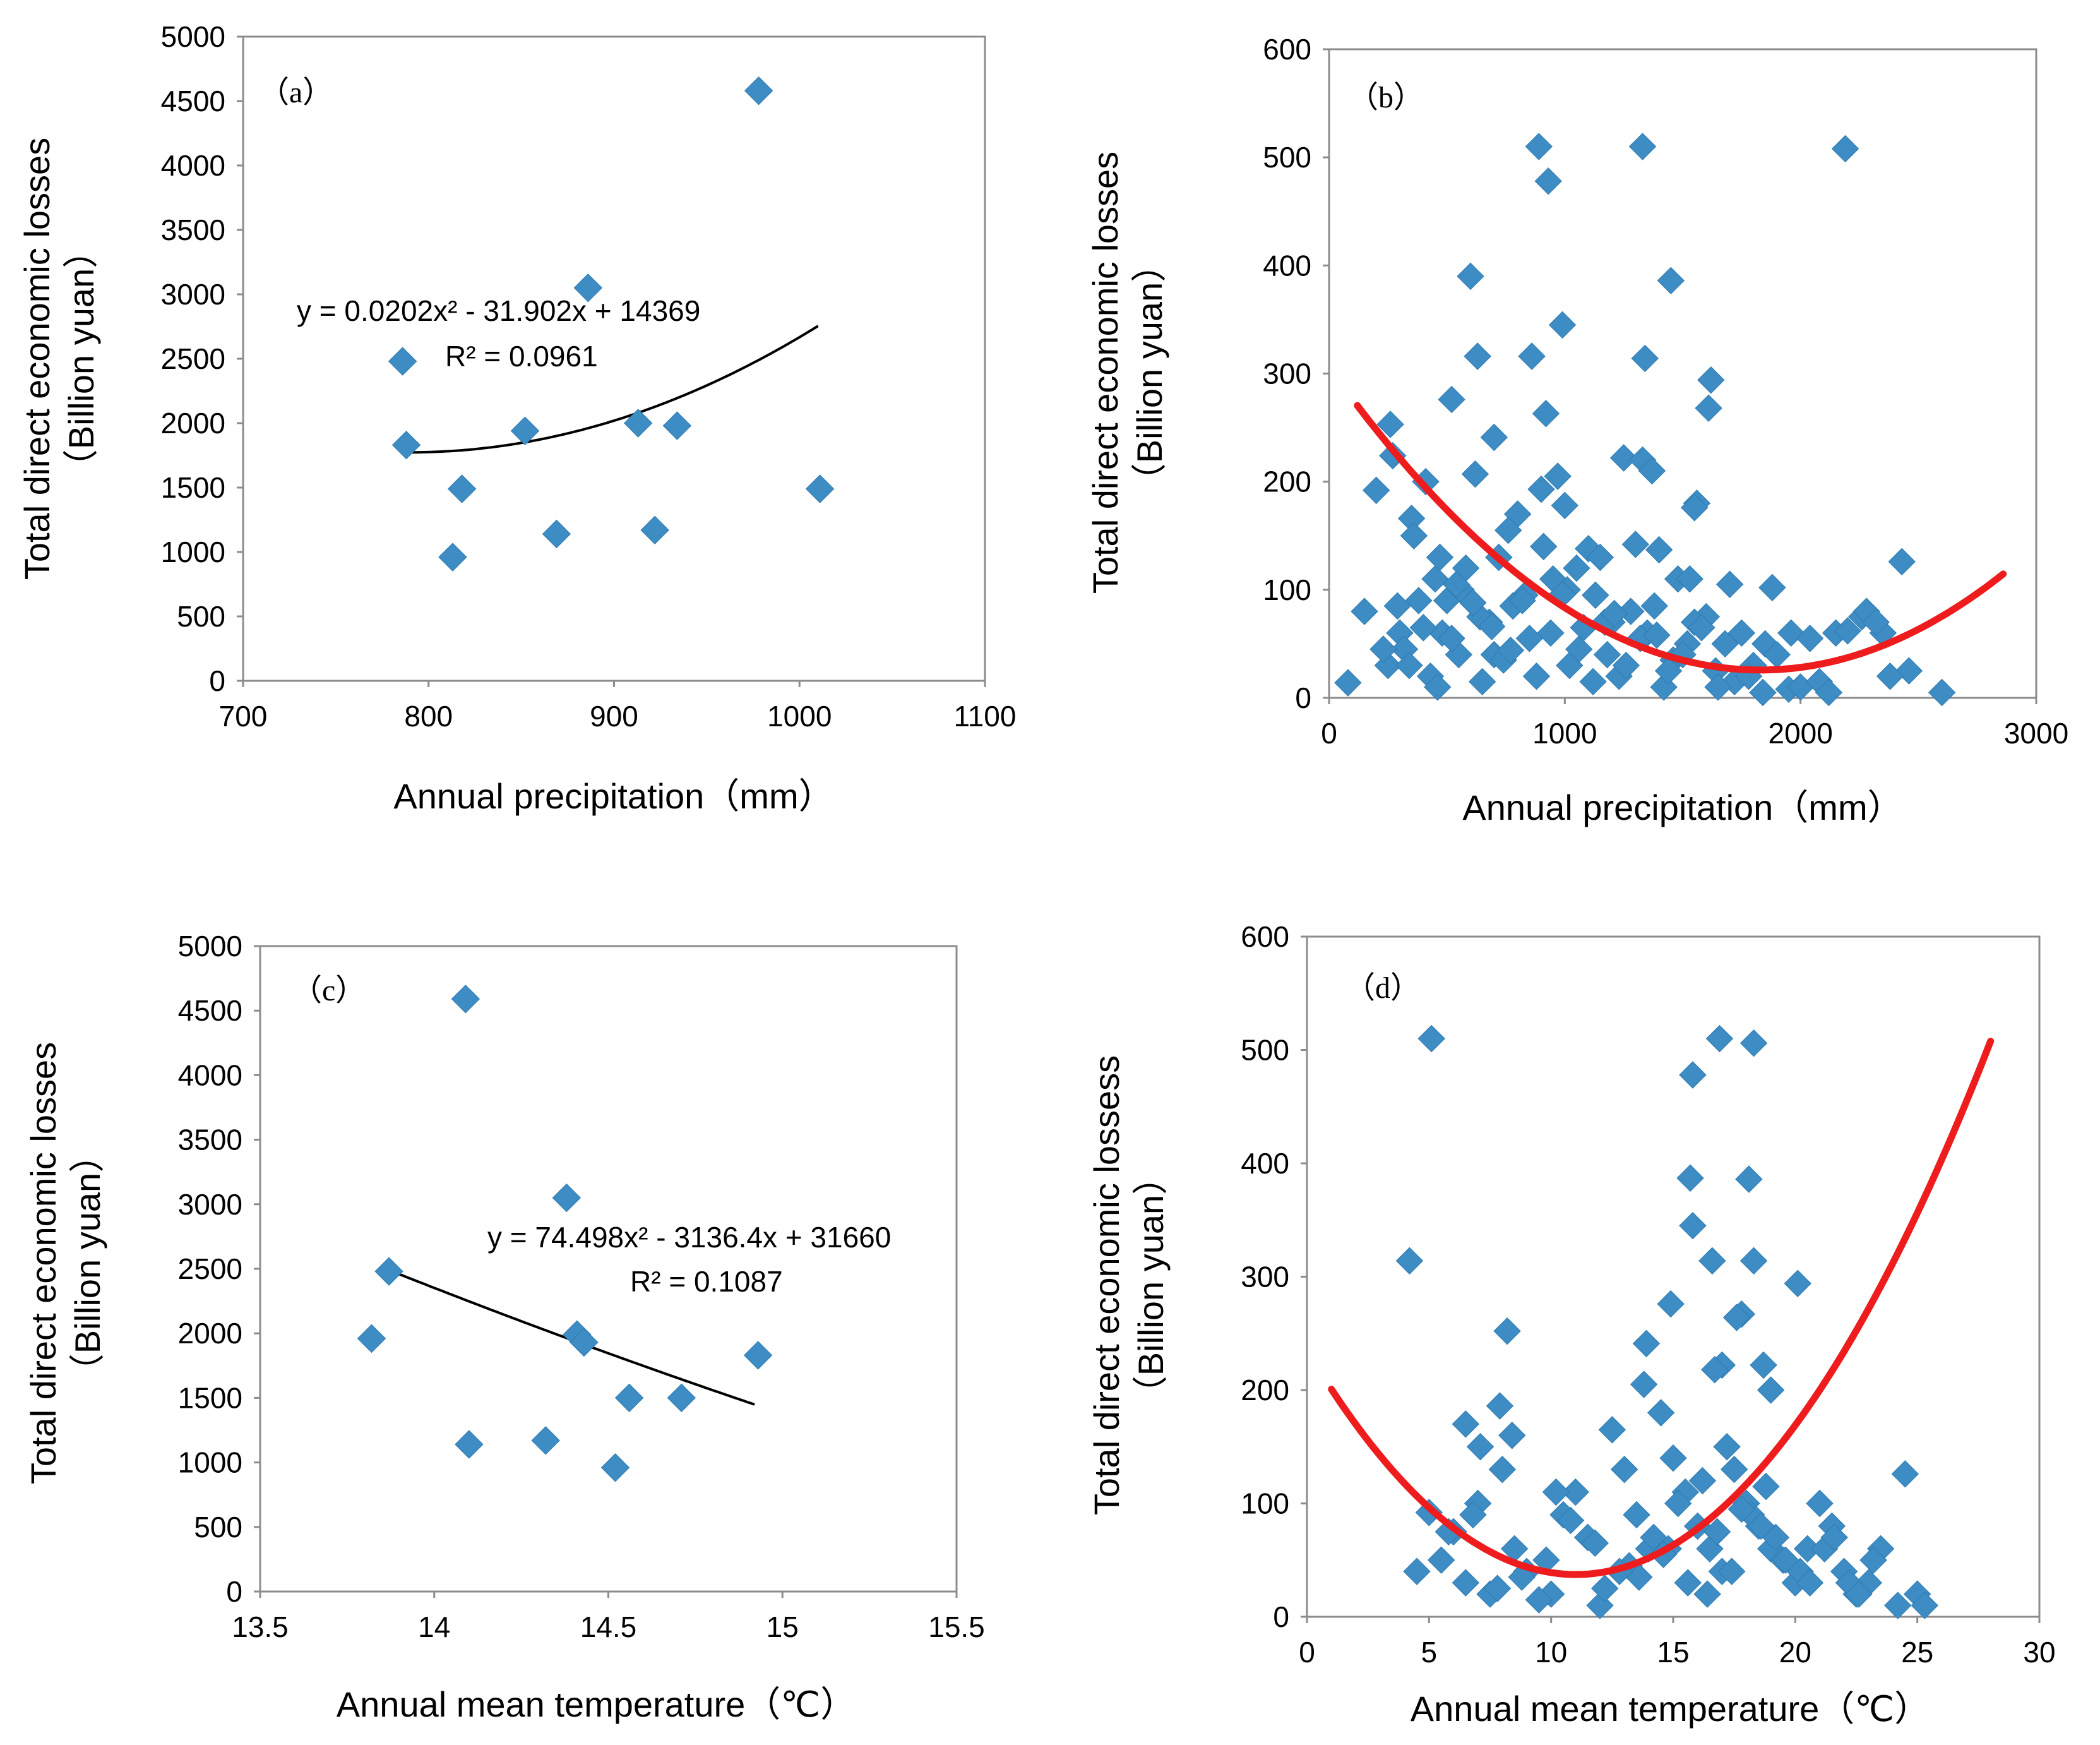 This screenshot has height=1745, width=2100. Describe the element at coordinates (210, 946) in the screenshot. I see `y-tick-label: 5000` at that location.